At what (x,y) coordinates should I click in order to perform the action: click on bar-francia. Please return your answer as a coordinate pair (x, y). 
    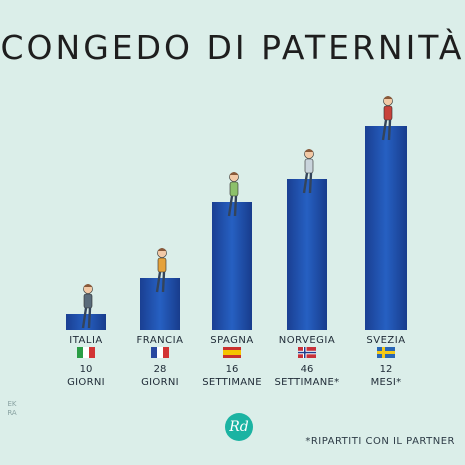
    Looking at the image, I should click on (160, 304).